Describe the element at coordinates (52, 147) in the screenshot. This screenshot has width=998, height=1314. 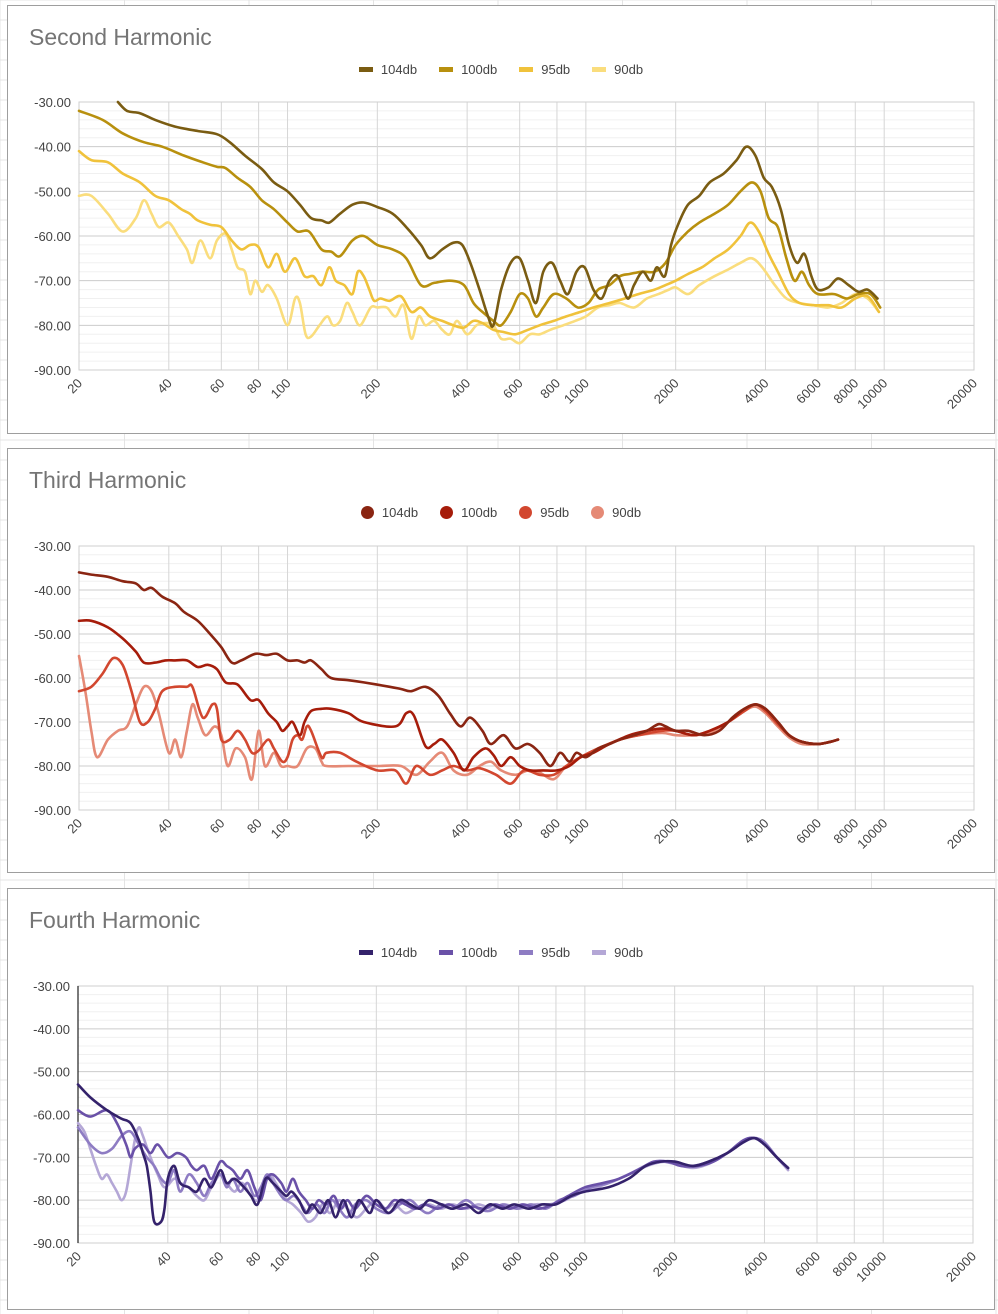
I see `y-tick-label: -40.00` at that location.